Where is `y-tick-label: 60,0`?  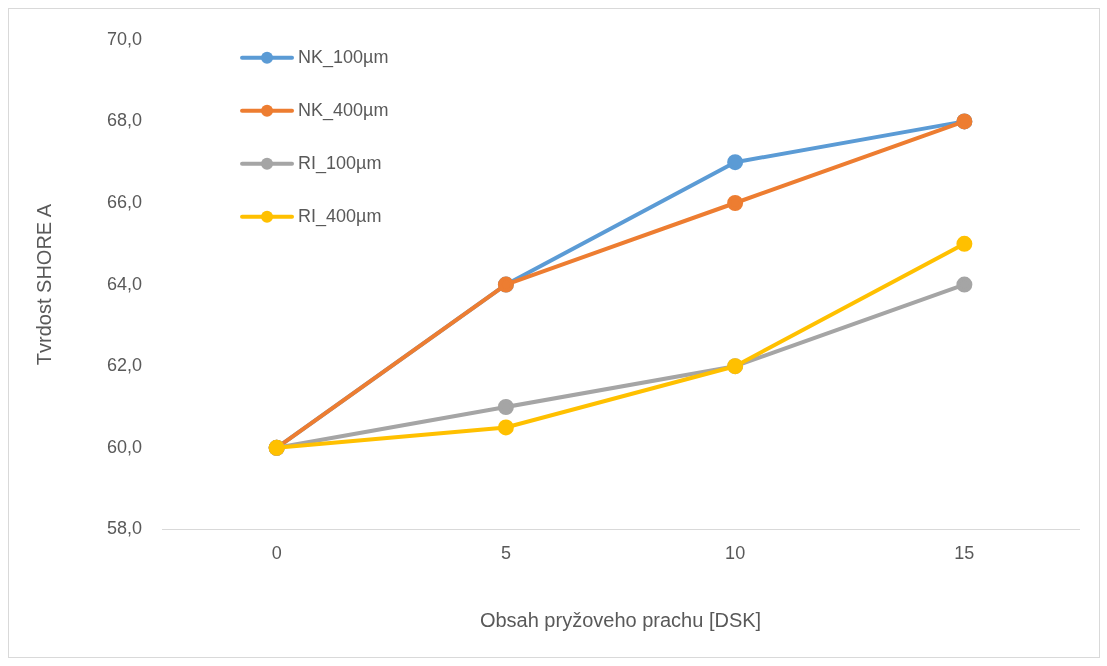
y-tick-label: 60,0 is located at coordinates (124, 446).